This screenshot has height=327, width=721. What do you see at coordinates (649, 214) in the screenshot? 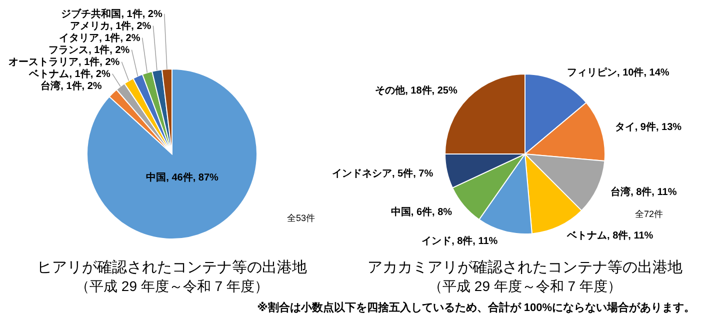
I see `text: 全72件` at bounding box center [649, 214].